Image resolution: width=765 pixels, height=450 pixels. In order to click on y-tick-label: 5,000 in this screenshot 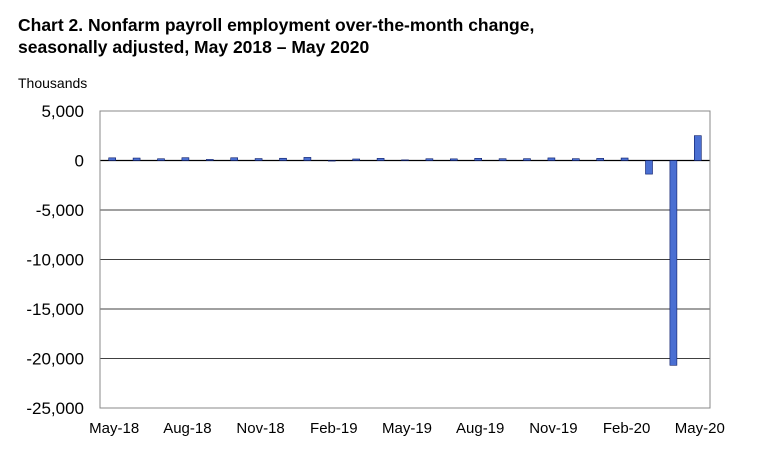, I will do `click(62, 111)`.